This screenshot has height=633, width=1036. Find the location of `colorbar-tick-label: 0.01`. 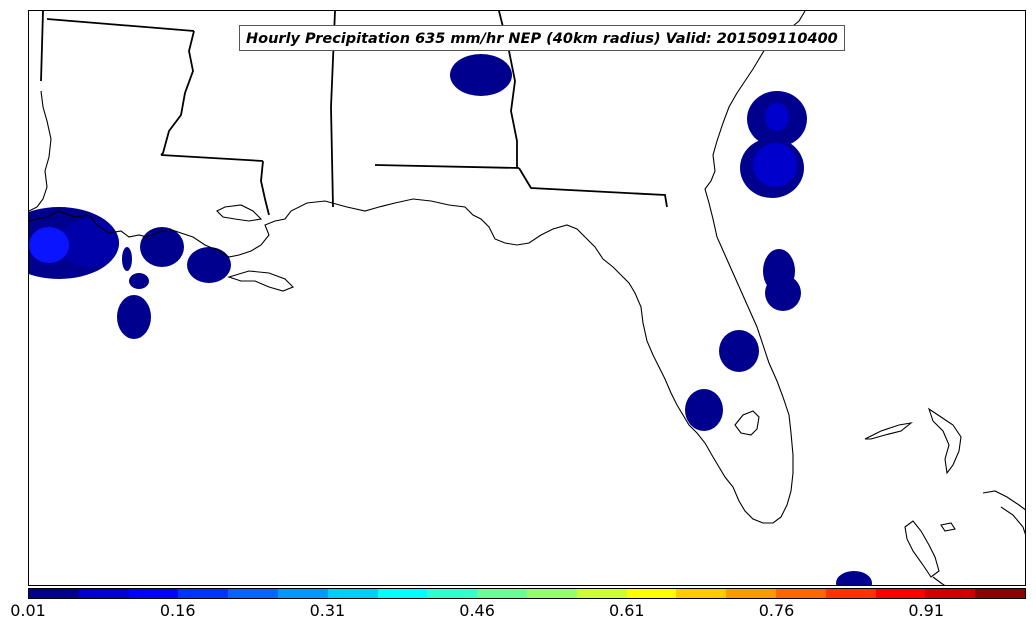

colorbar-tick-label: 0.01 is located at coordinates (28, 610).